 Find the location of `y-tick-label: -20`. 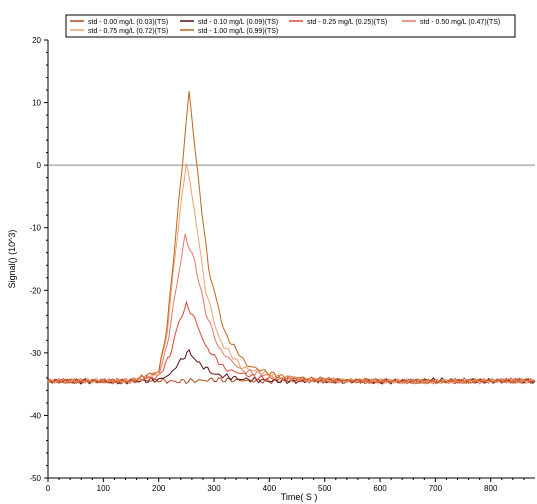

y-tick-label: -20 is located at coordinates (35, 290).